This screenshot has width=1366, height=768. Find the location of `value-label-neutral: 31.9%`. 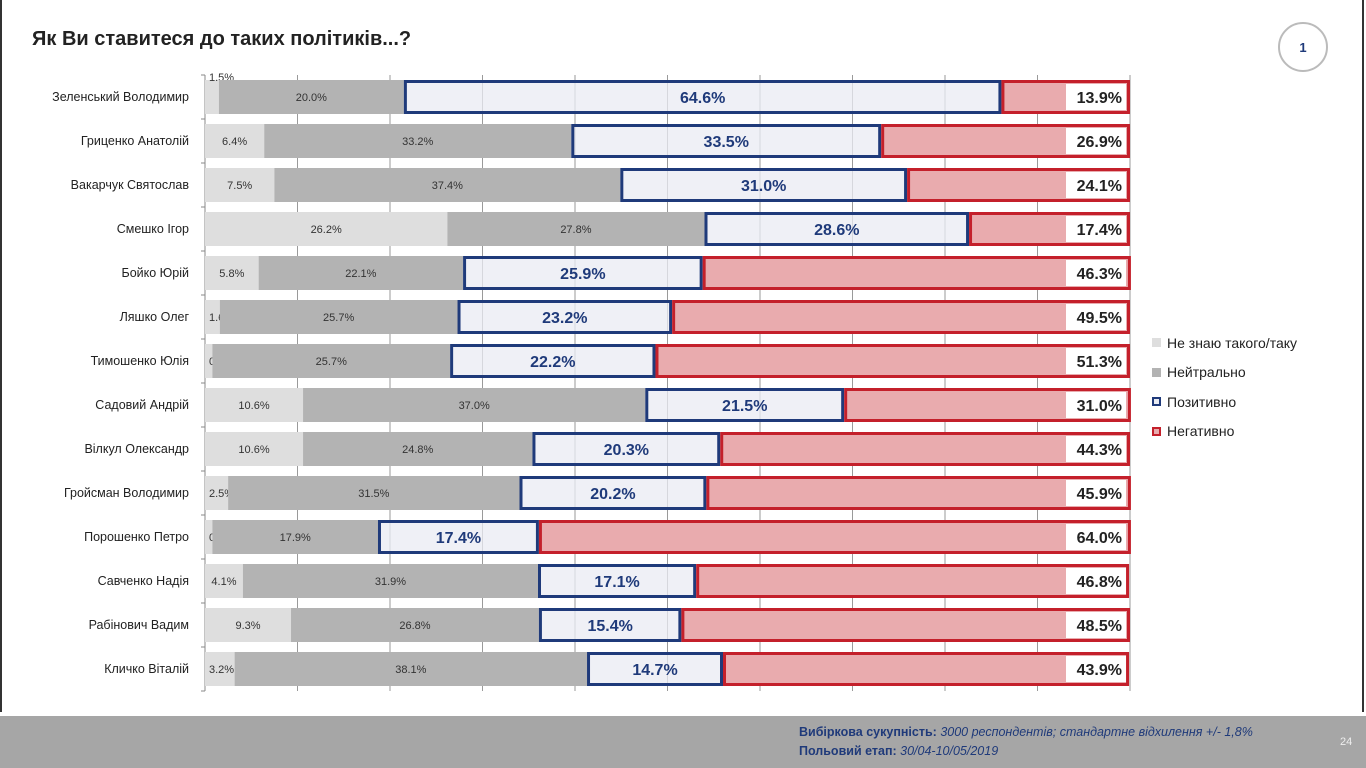

value-label-neutral: 31.9% is located at coordinates (390, 582).